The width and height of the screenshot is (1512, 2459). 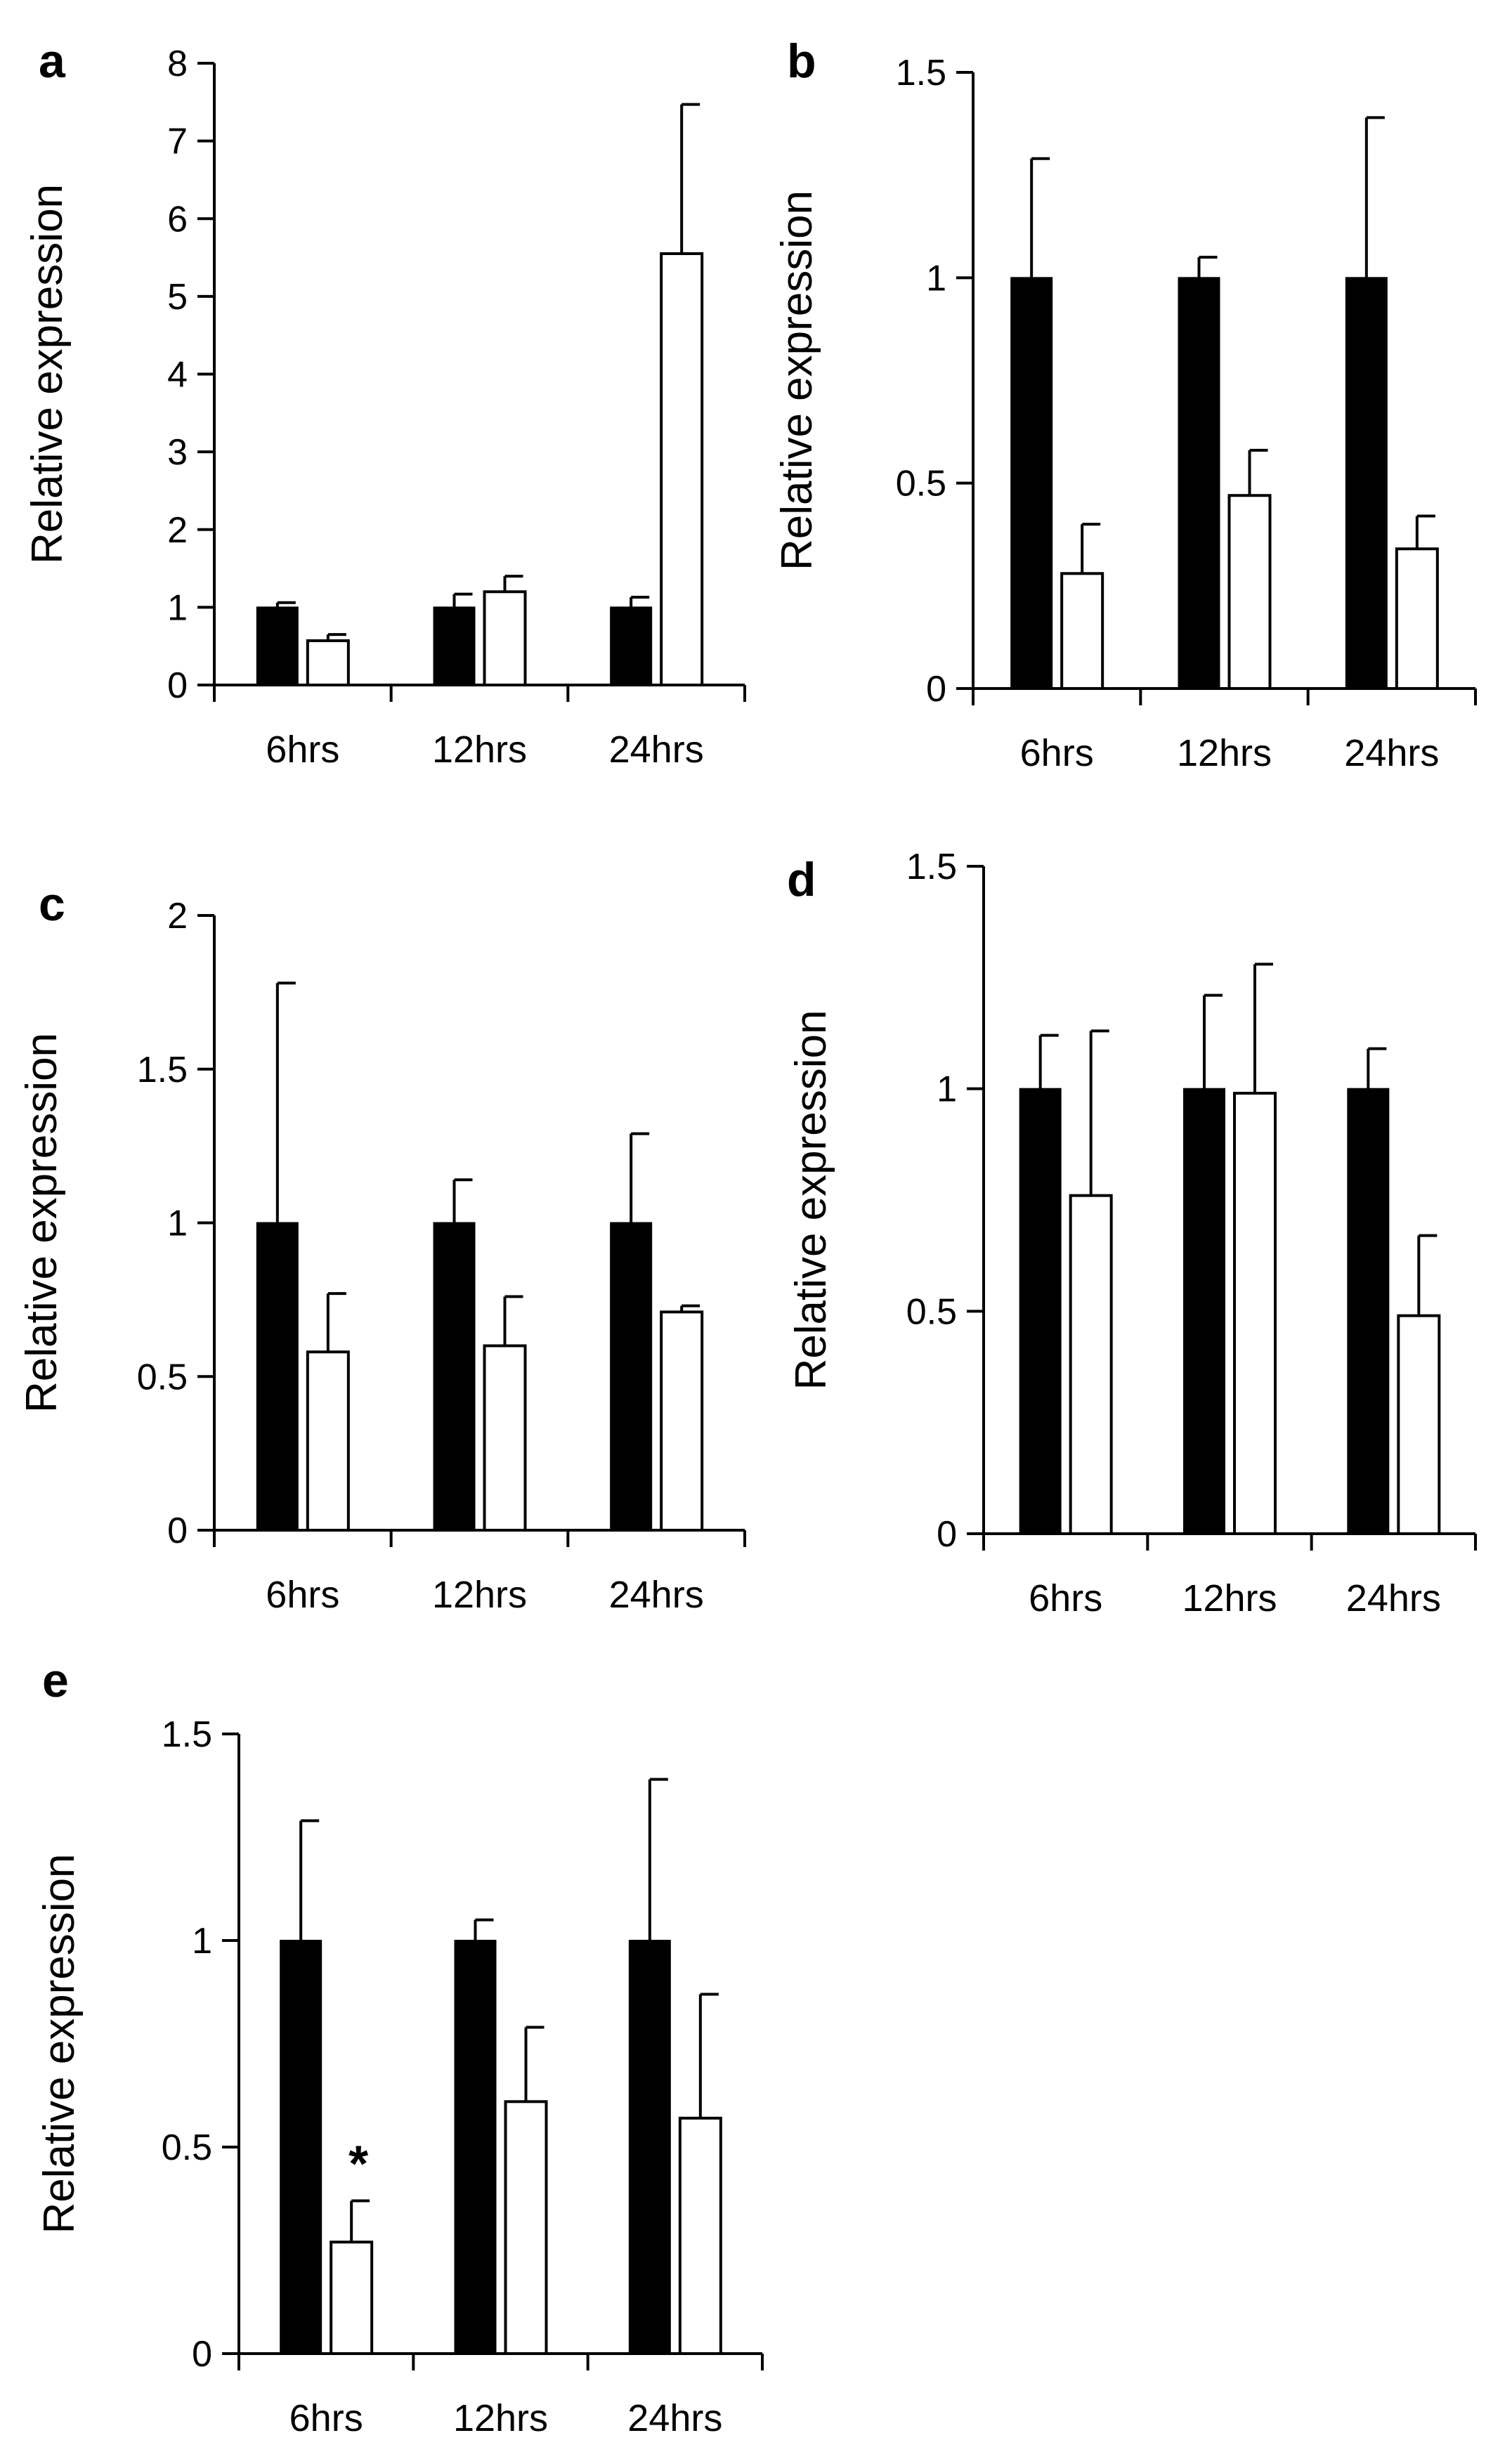 I want to click on significance-asterisk: *, so click(x=358, y=2164).